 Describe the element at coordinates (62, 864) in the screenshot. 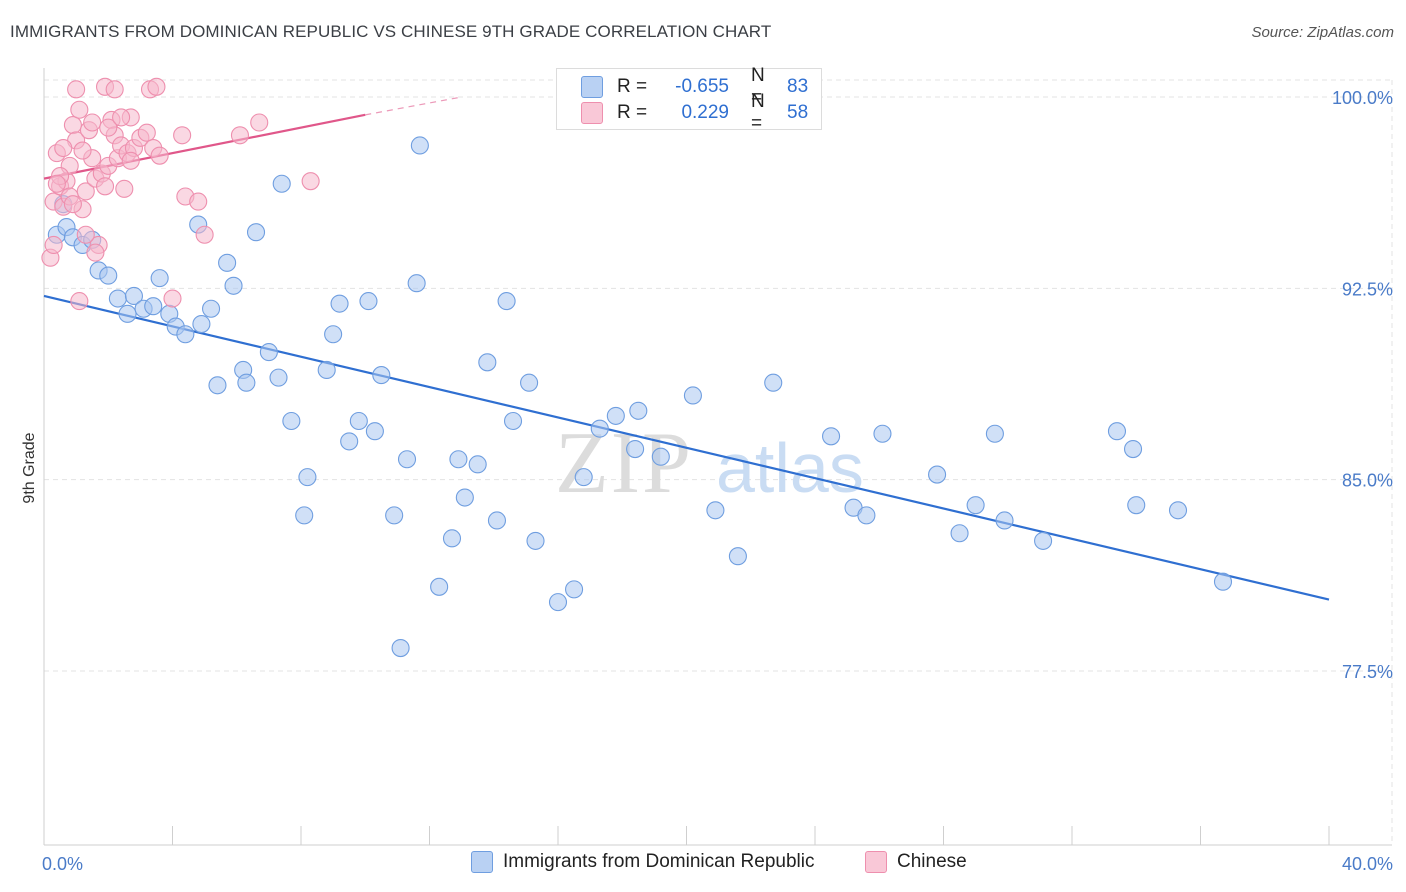

I see `x-tick-label-0: 0.0%` at that location.